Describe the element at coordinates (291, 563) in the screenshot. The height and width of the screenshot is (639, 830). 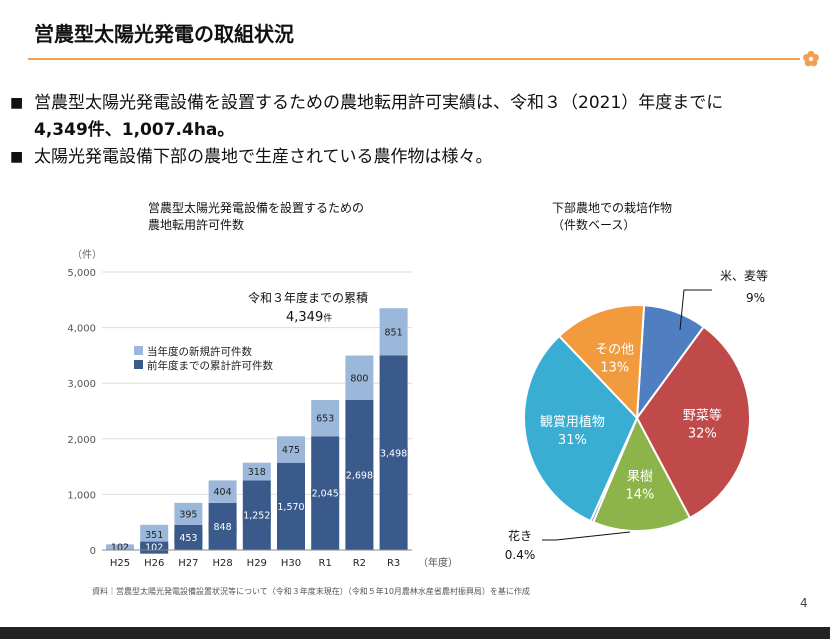
I see `x-tick-label: H30` at that location.